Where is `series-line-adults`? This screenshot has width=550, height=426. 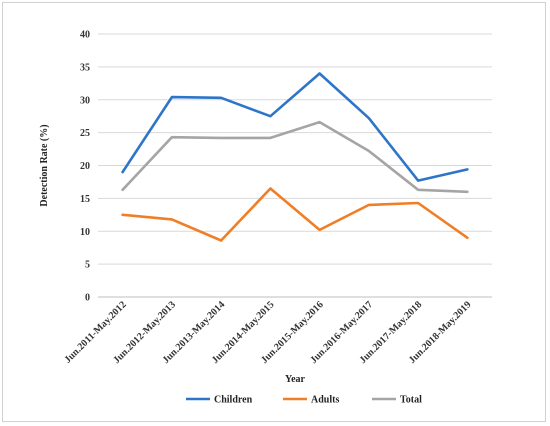
series-line-adults is located at coordinates (295, 214).